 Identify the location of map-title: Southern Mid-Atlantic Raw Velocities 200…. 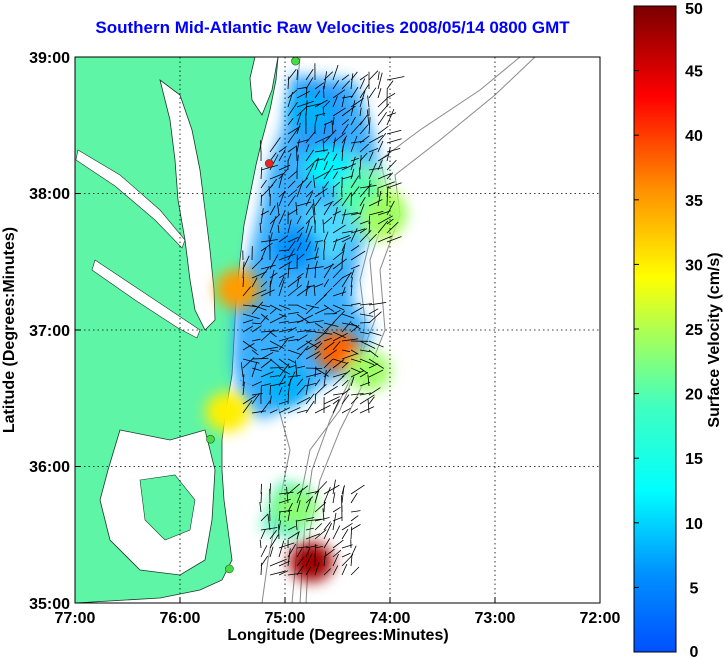
(332, 27).